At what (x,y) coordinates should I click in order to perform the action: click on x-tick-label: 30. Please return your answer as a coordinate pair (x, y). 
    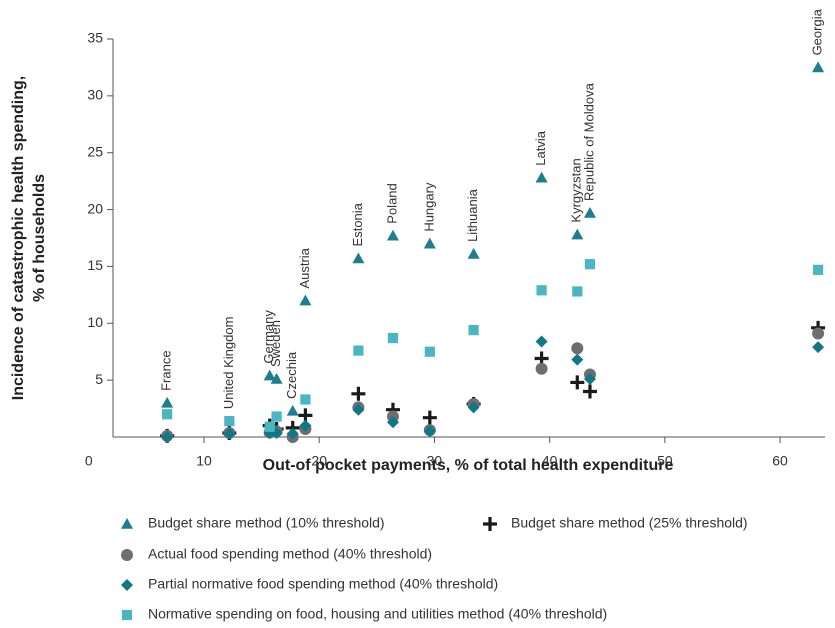
    Looking at the image, I should click on (435, 461).